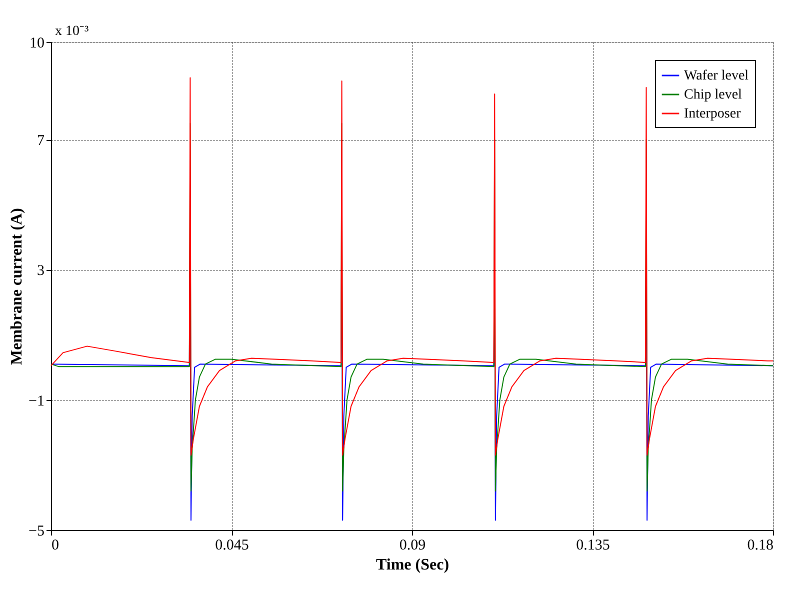 This screenshot has width=806, height=605. What do you see at coordinates (17, 286) in the screenshot?
I see `y-axis-title: Membrane current (A)` at bounding box center [17, 286].